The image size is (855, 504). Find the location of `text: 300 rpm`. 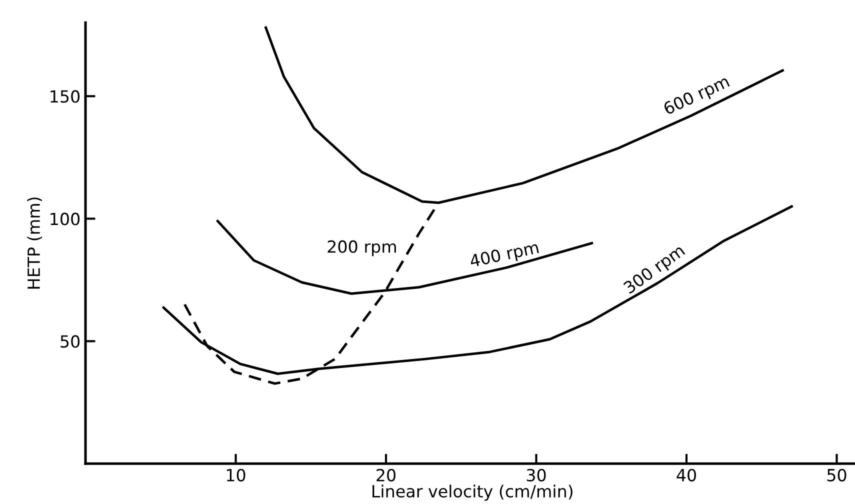

text: 300 rpm is located at coordinates (655, 270).